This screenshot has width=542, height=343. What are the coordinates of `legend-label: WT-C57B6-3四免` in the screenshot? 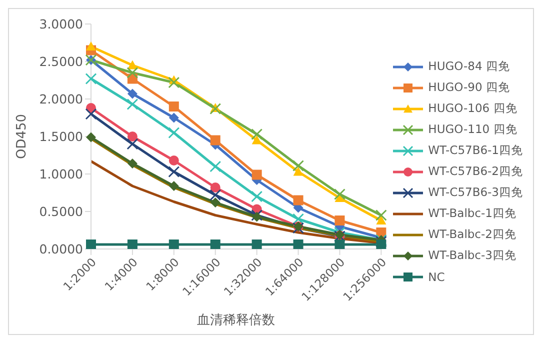 It's located at (475, 192).